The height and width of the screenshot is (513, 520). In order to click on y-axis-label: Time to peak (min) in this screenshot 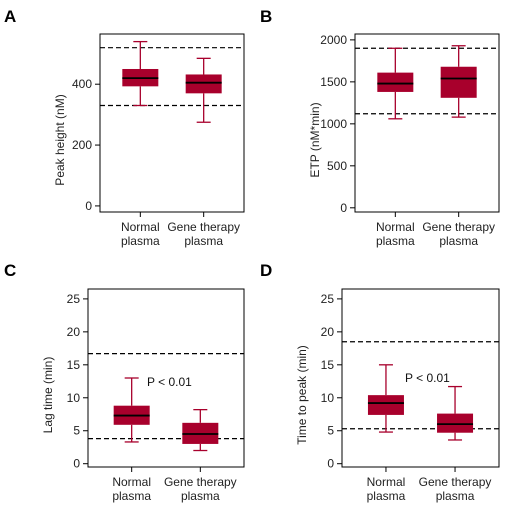, I will do `click(302, 395)`.